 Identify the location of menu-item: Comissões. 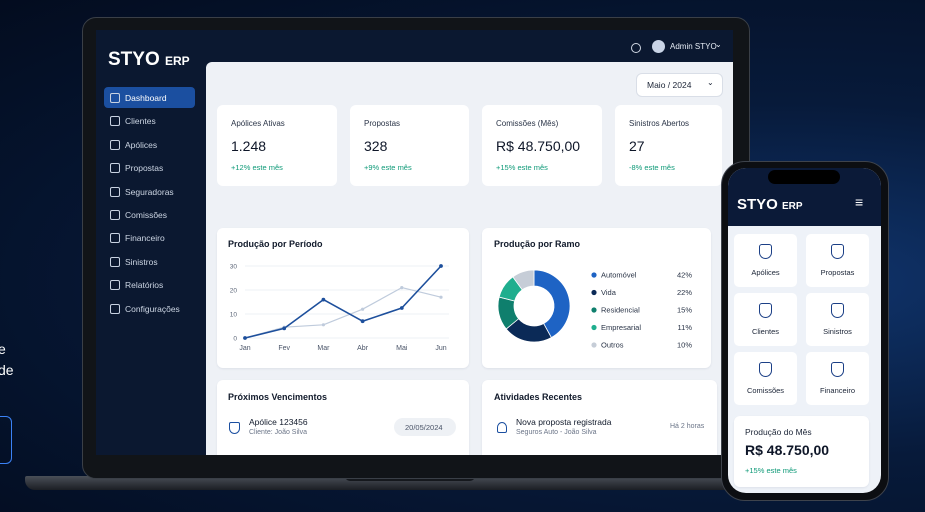
(146, 215).